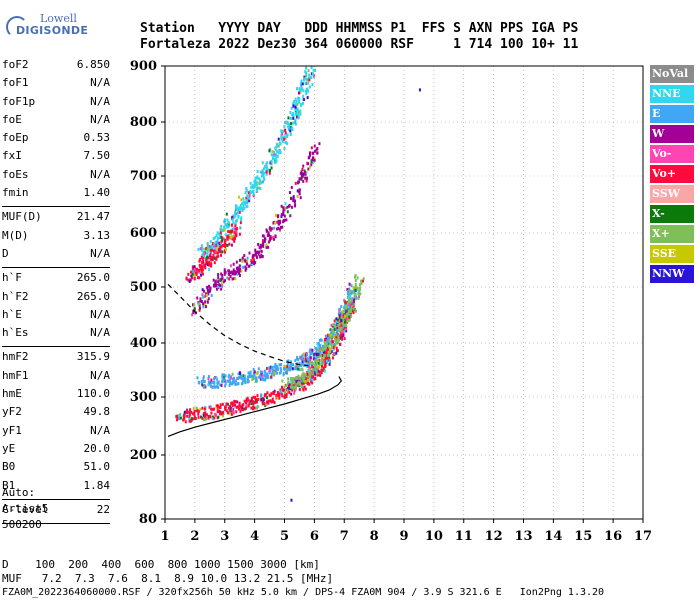 The width and height of the screenshot is (700, 600). I want to click on y-tick-label: 900, so click(143, 66).